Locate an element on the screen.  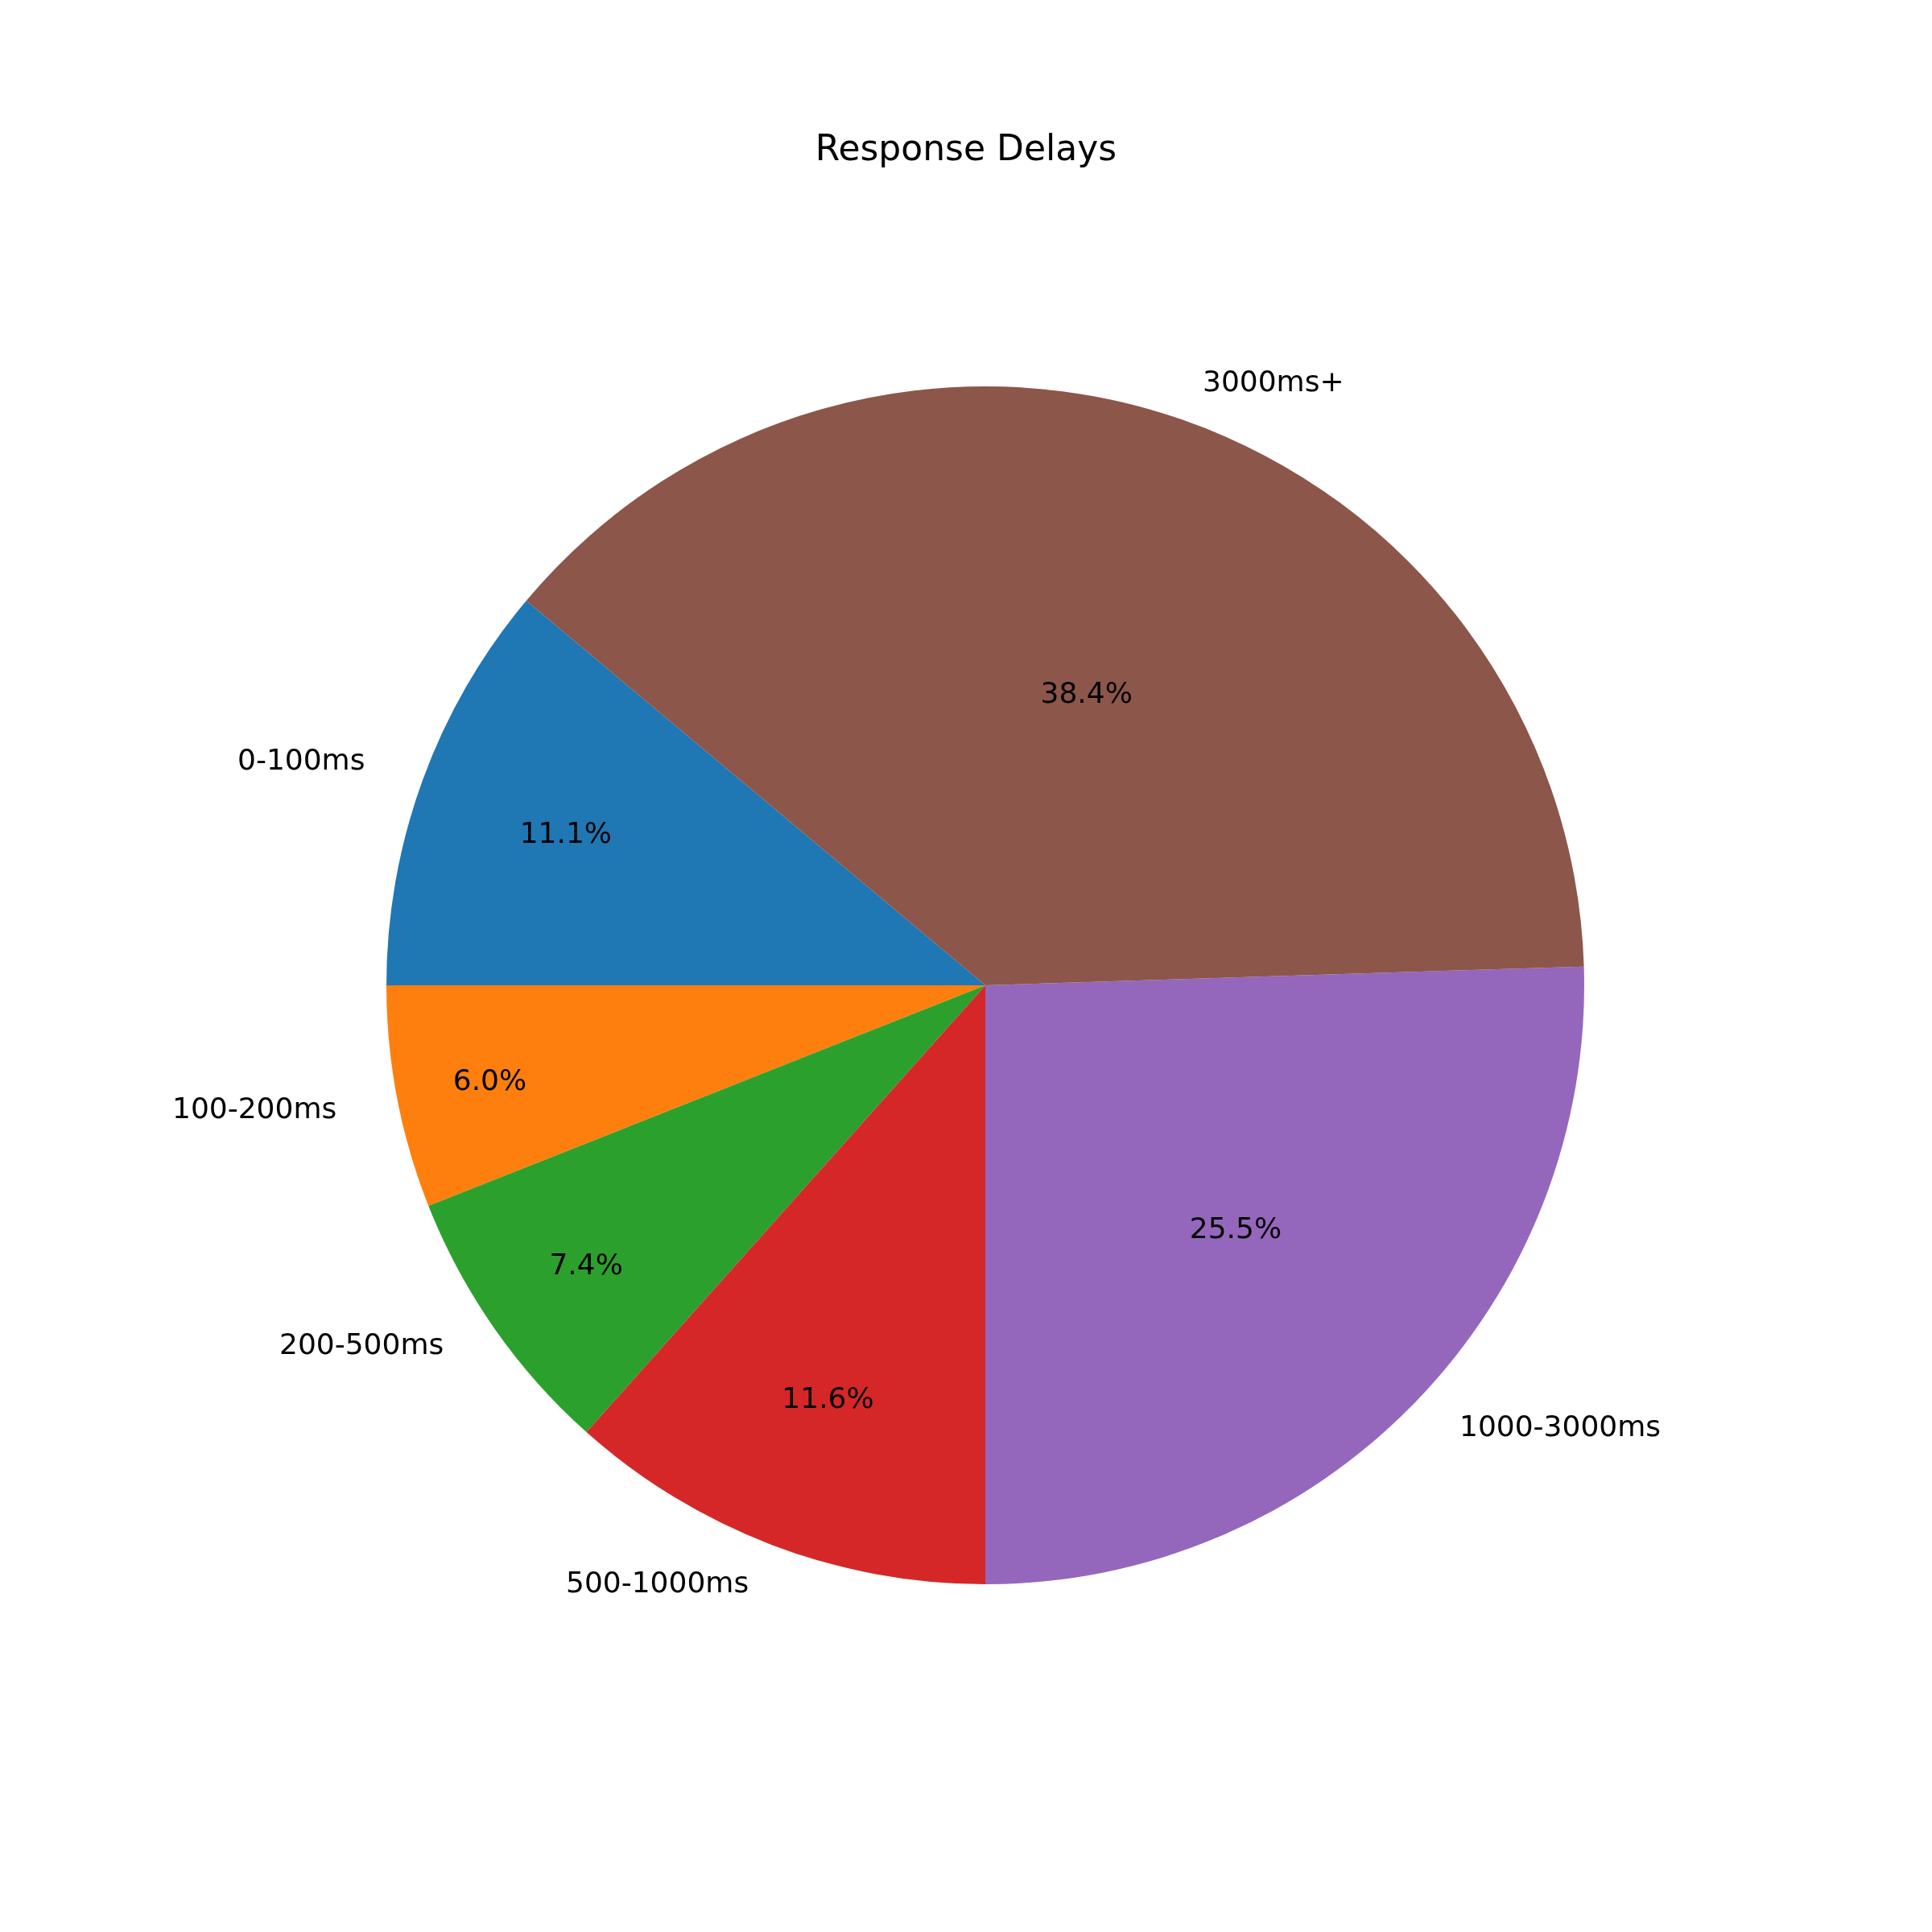
slice-label: 0-100ms is located at coordinates (301, 759).